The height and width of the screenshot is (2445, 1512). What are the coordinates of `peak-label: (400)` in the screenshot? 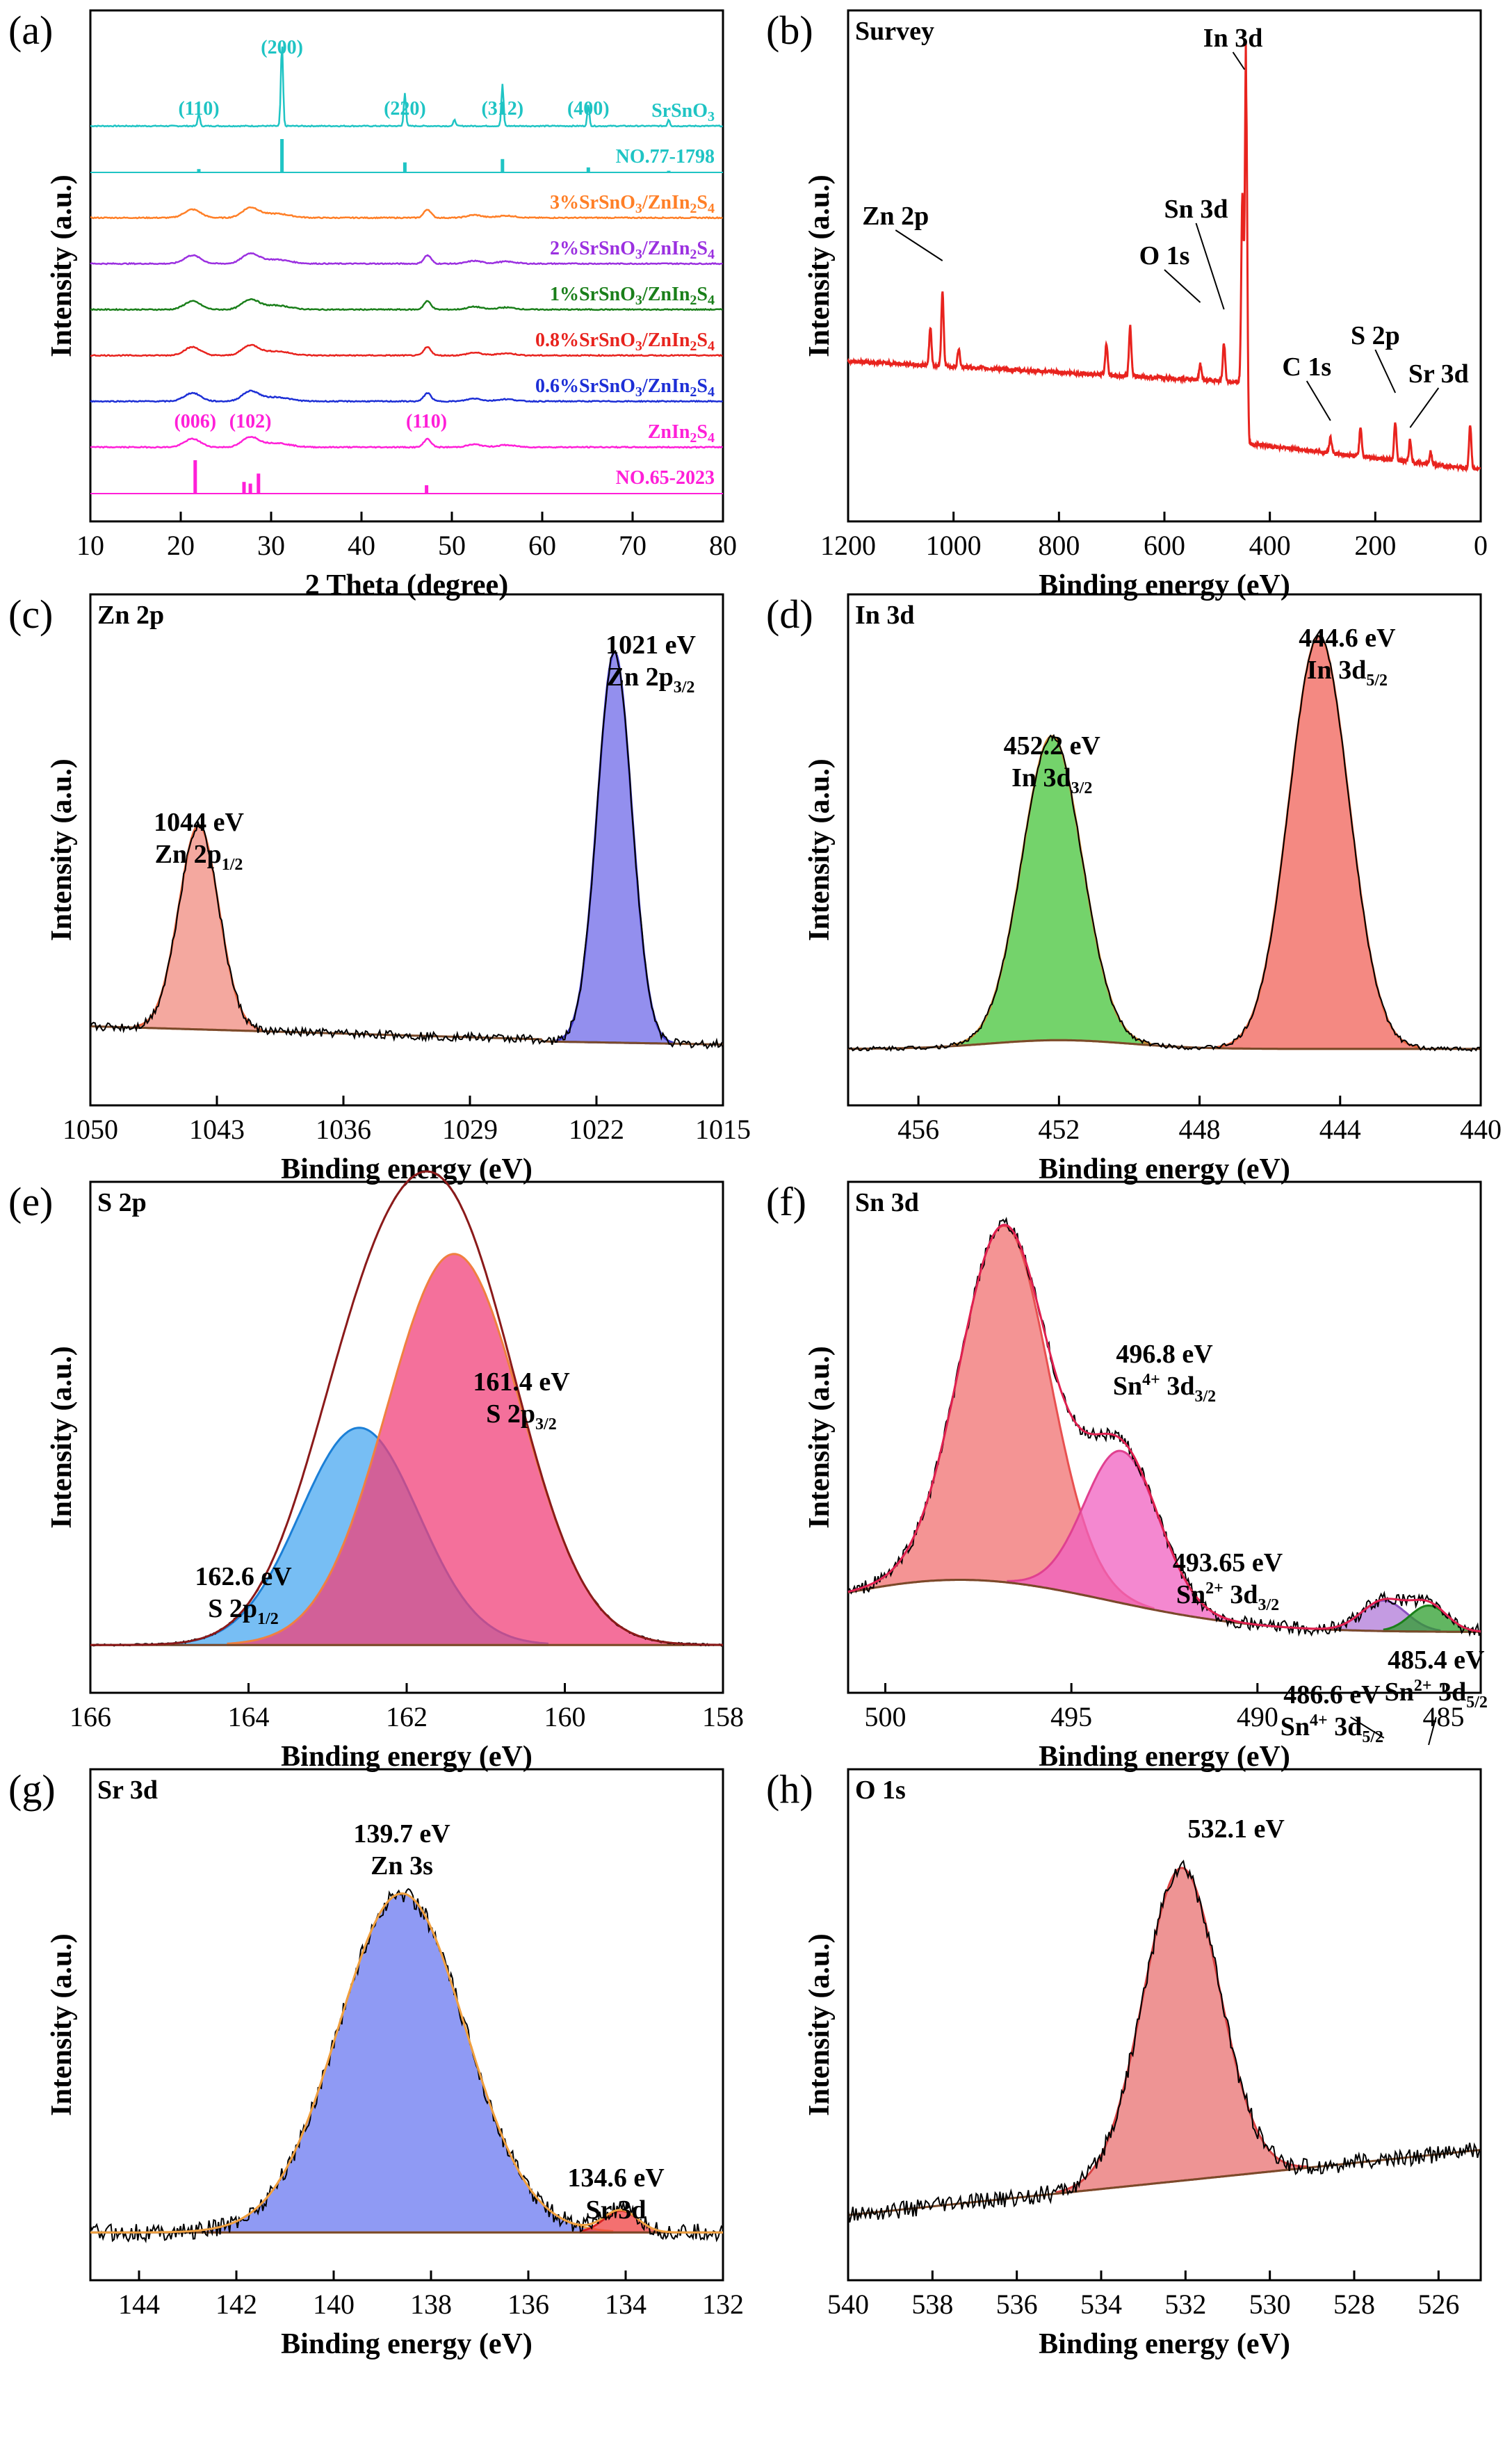 It's located at (588, 109).